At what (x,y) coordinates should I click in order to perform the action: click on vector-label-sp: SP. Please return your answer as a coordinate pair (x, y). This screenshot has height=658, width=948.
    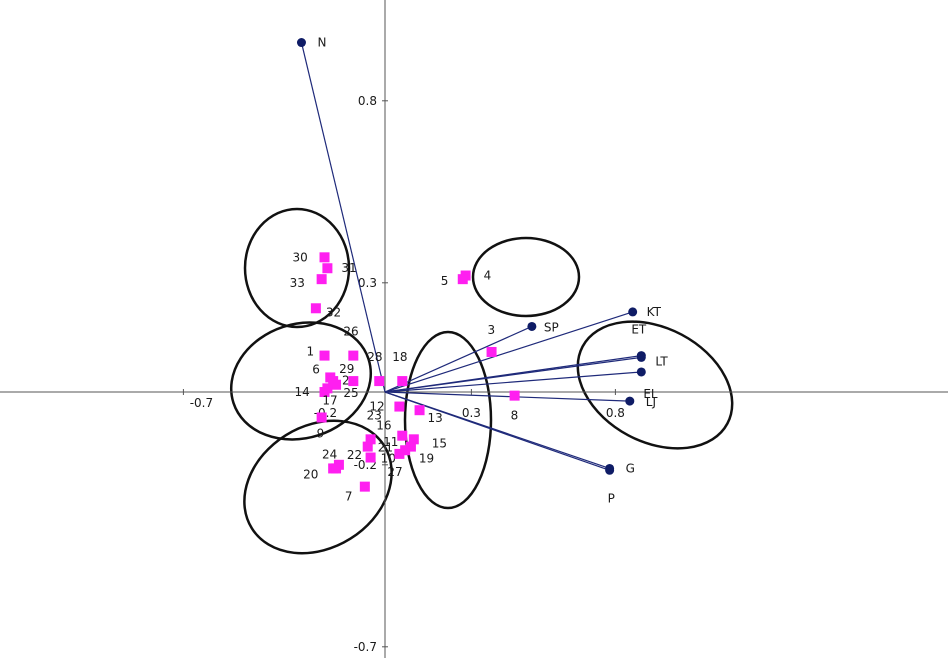
    Looking at the image, I should click on (551, 327).